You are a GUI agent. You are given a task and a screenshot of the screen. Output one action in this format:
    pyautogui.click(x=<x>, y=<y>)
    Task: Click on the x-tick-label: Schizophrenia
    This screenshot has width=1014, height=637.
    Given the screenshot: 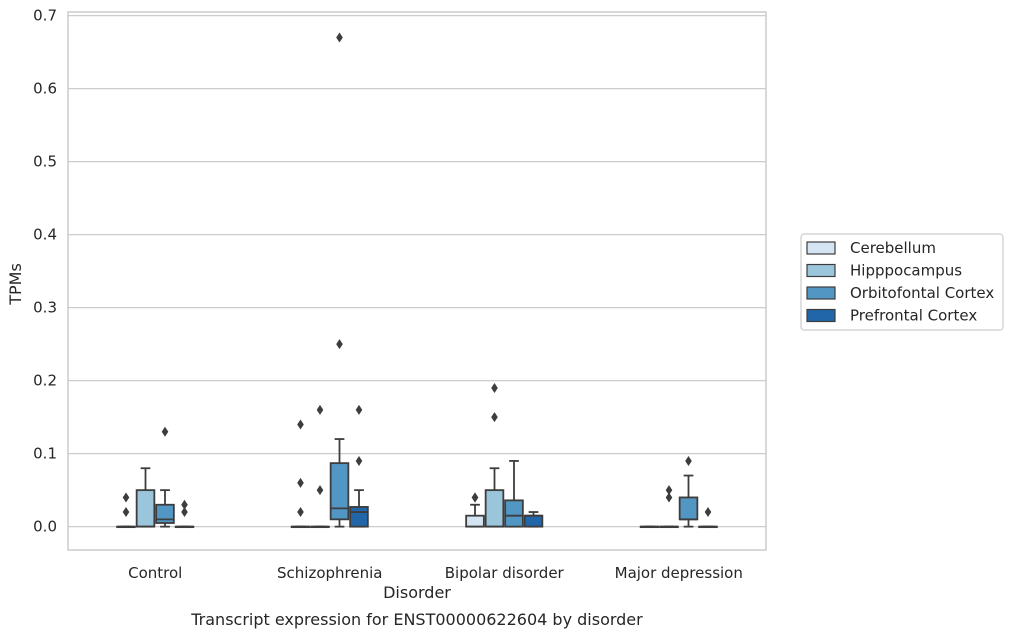 What is the action you would take?
    pyautogui.click(x=329, y=573)
    